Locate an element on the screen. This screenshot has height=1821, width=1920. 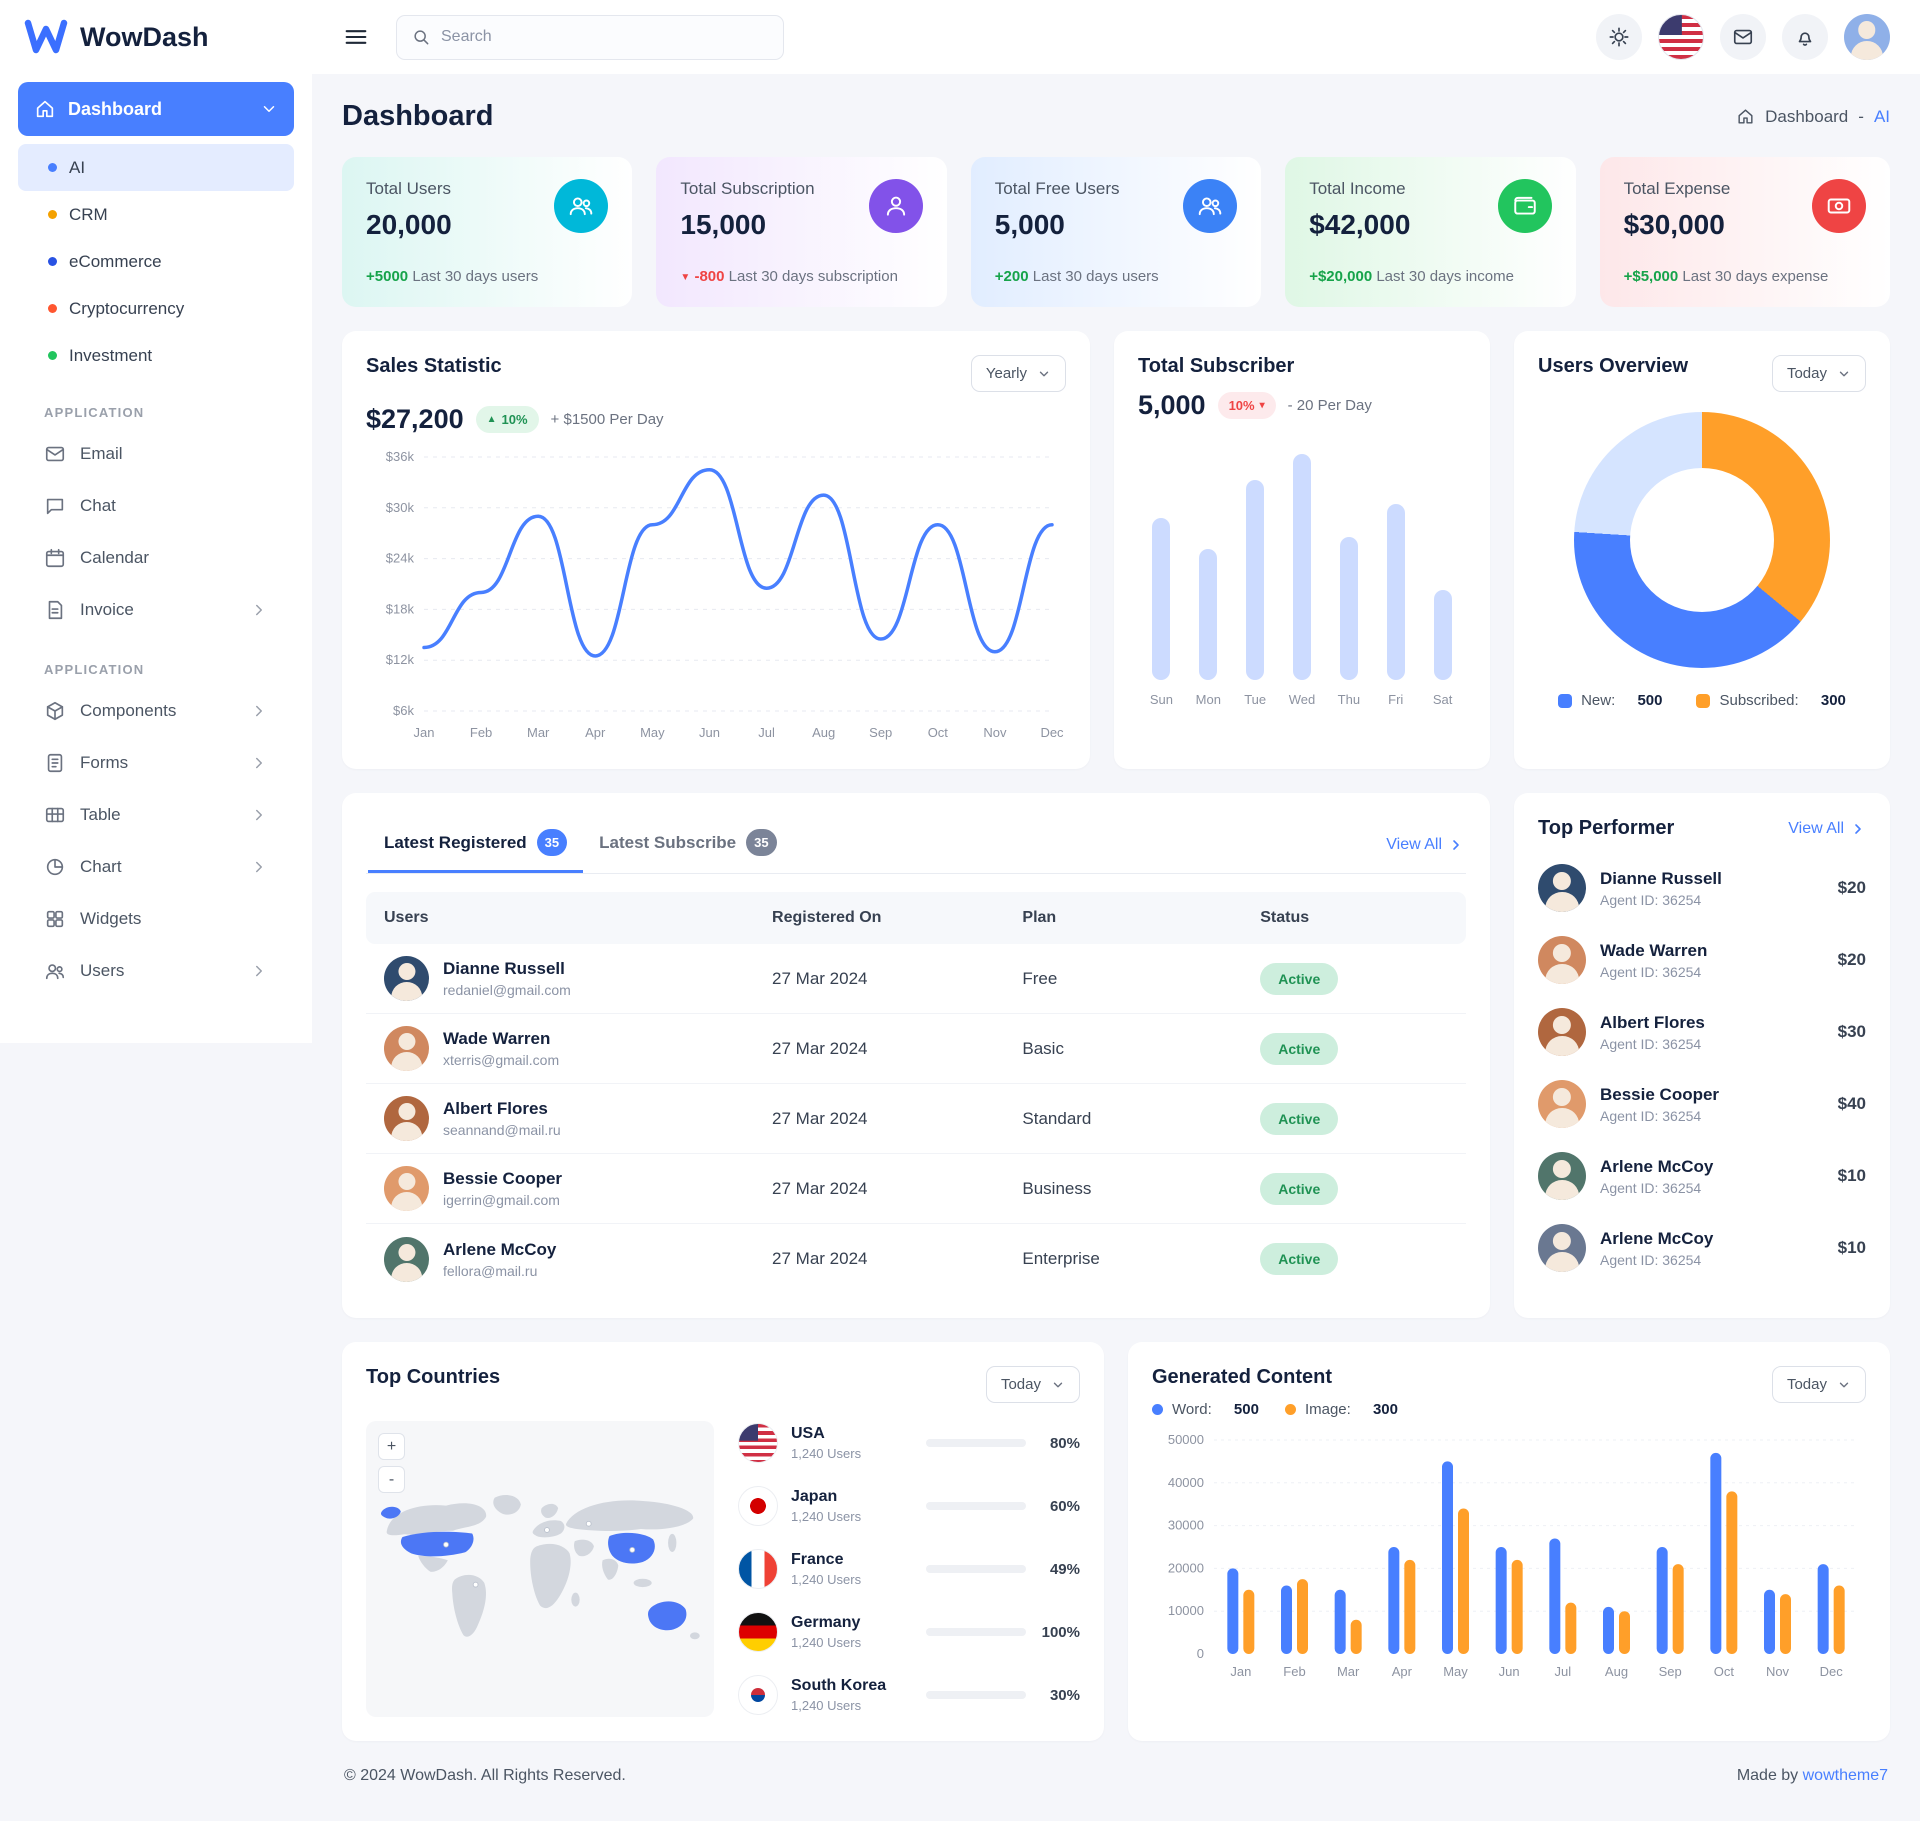
sidebar-item-components: Components is located at coordinates (156, 711).